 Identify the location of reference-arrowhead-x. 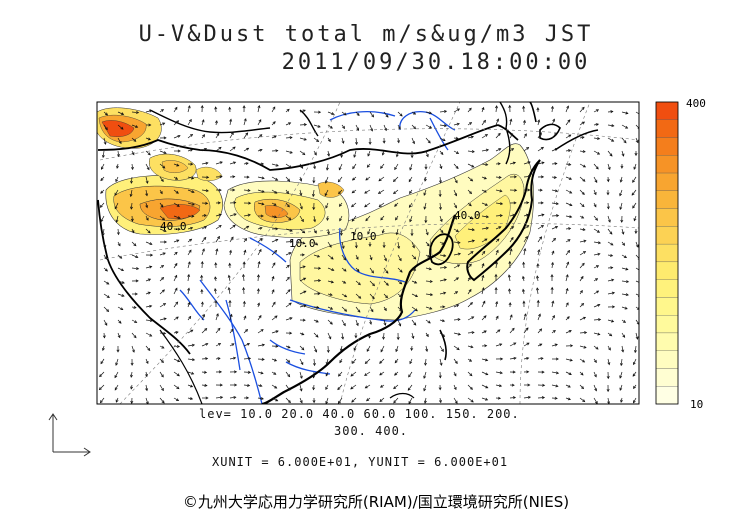
(87, 452).